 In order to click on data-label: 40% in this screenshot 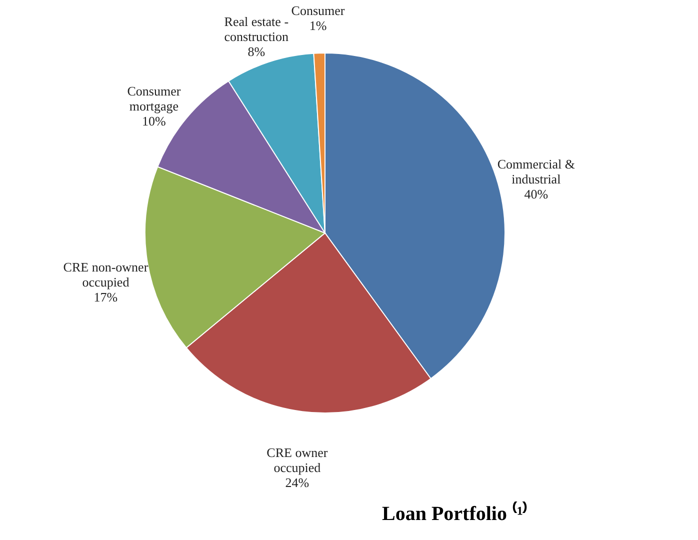, I will do `click(536, 194)`.